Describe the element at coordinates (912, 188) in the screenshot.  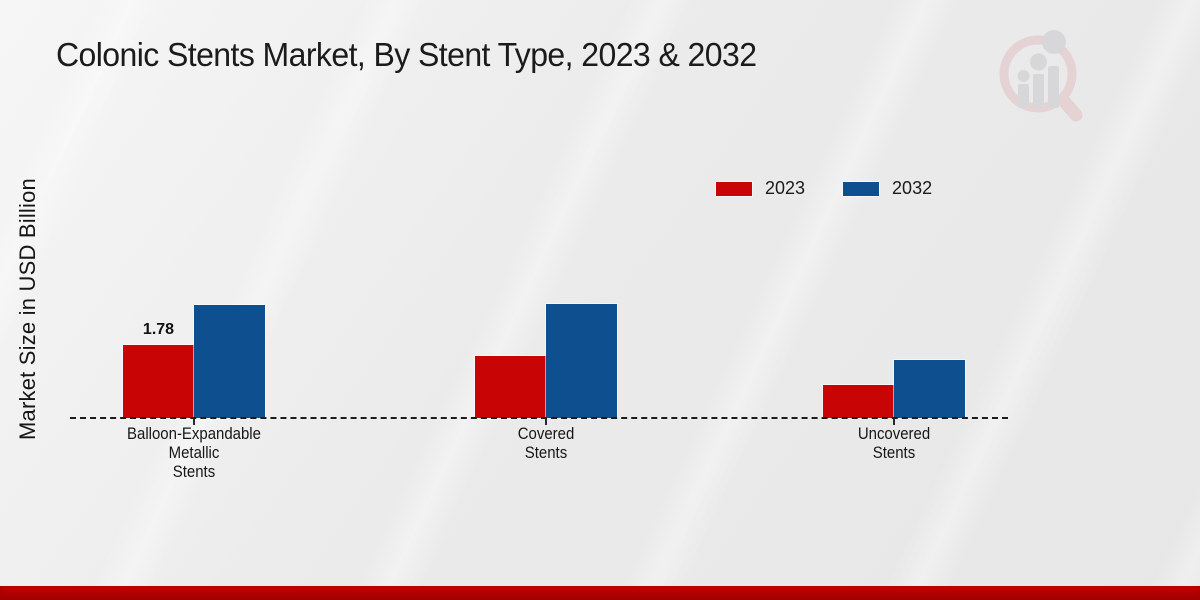
I see `legend-label-2032: 2032` at that location.